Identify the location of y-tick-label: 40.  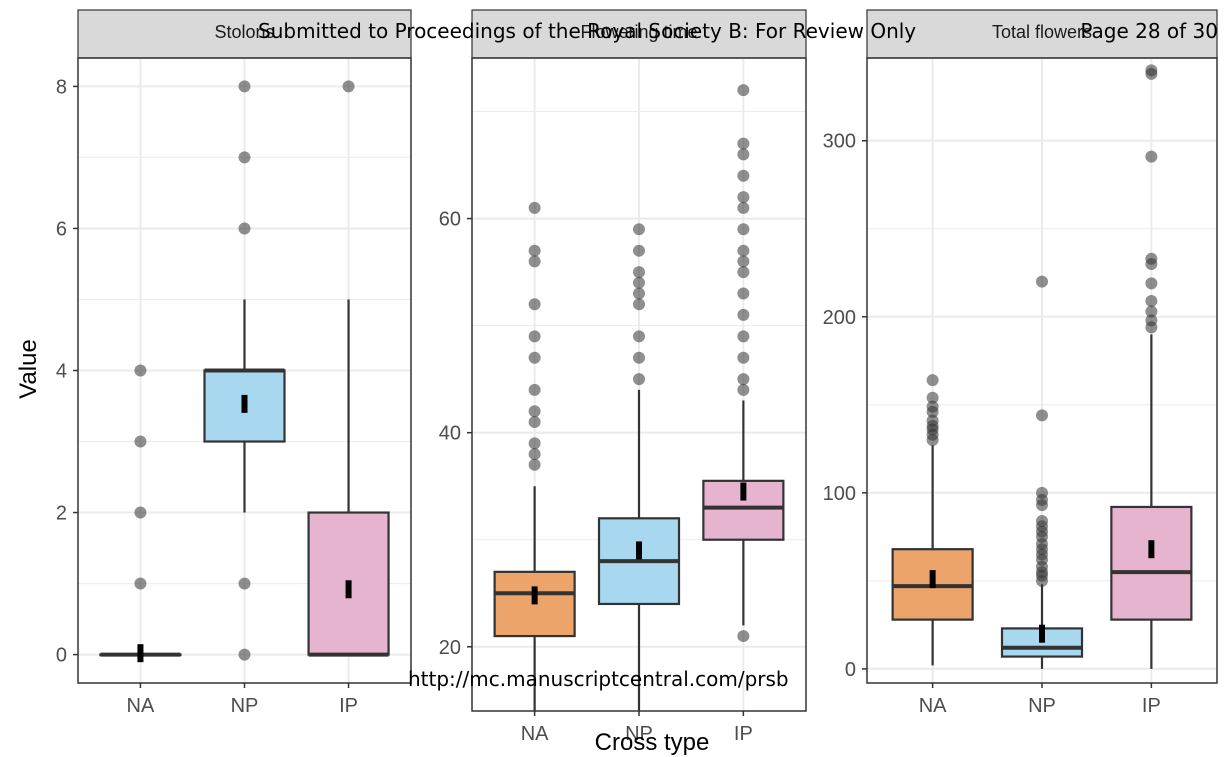
(450, 434).